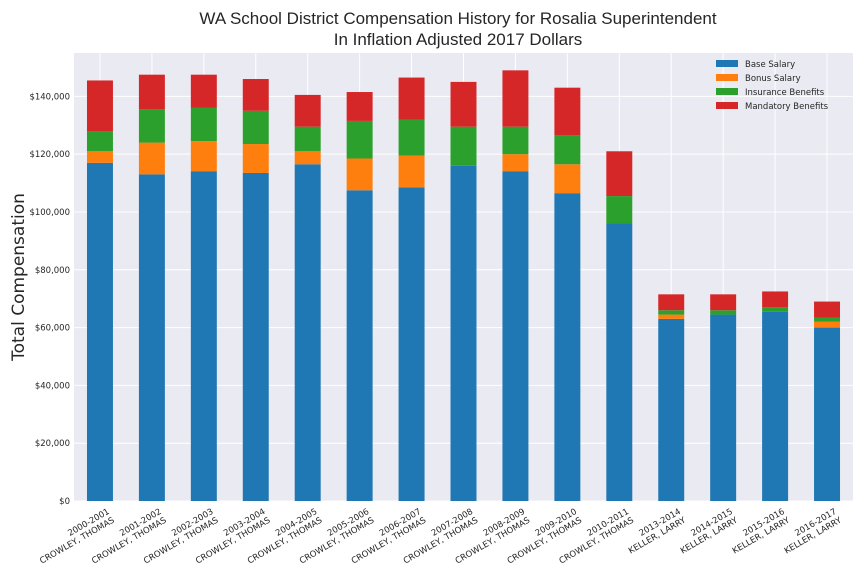 The height and width of the screenshot is (576, 864). I want to click on legend-label: Mandatory Benefits, so click(787, 107).